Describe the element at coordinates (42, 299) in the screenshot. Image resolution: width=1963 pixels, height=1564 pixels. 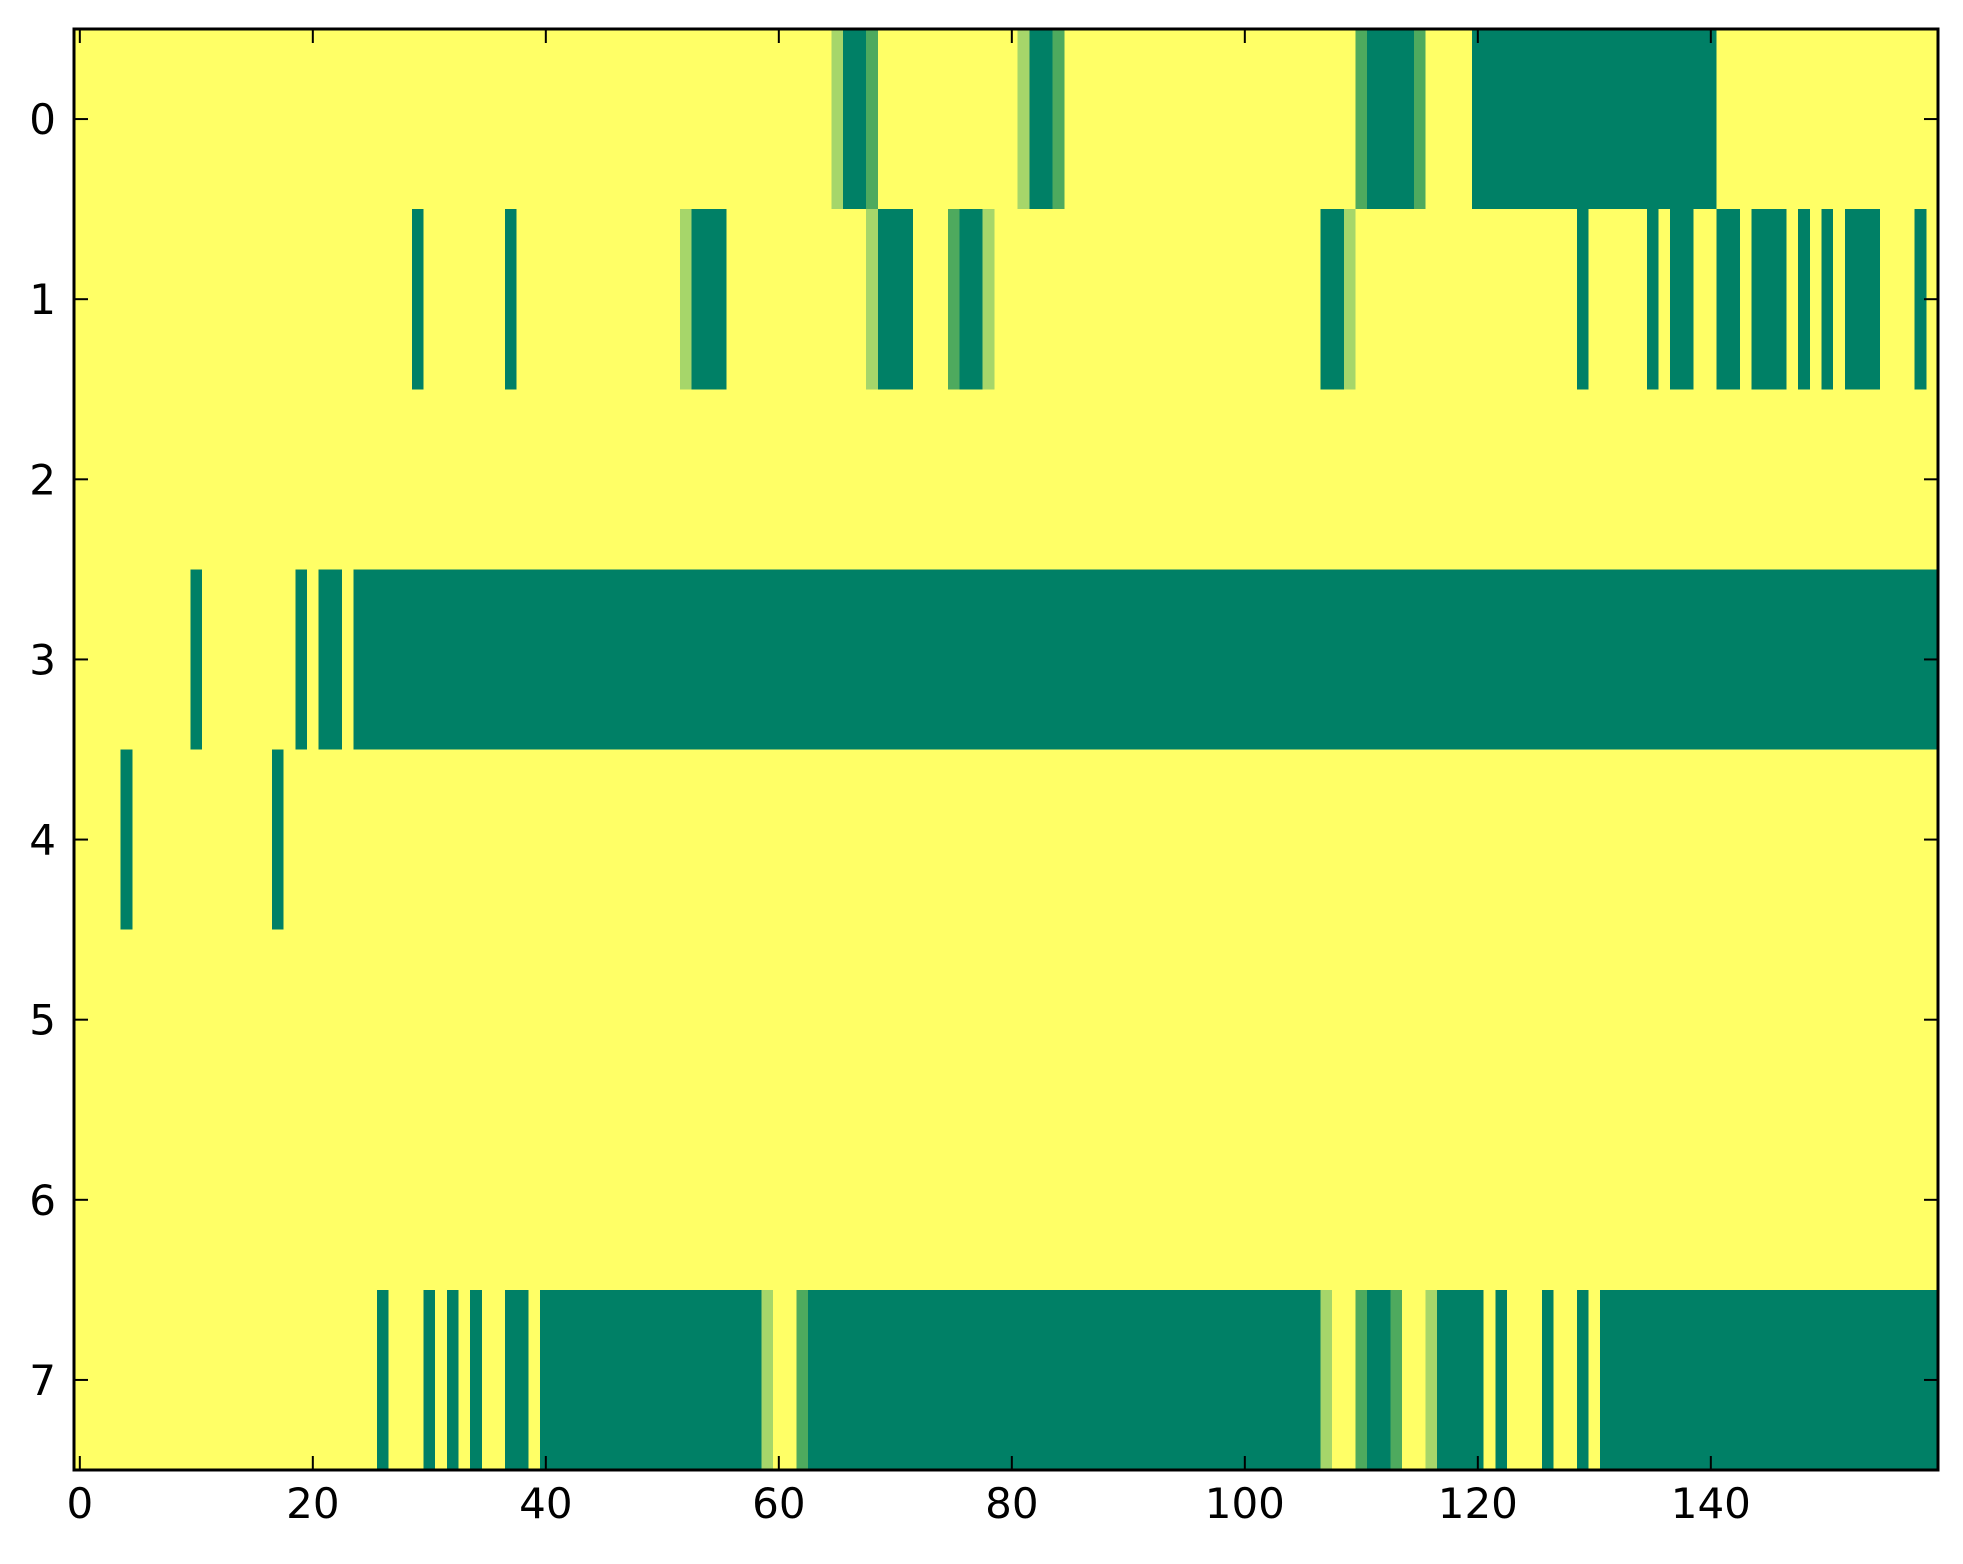
I see `y-tick-label: 1` at that location.